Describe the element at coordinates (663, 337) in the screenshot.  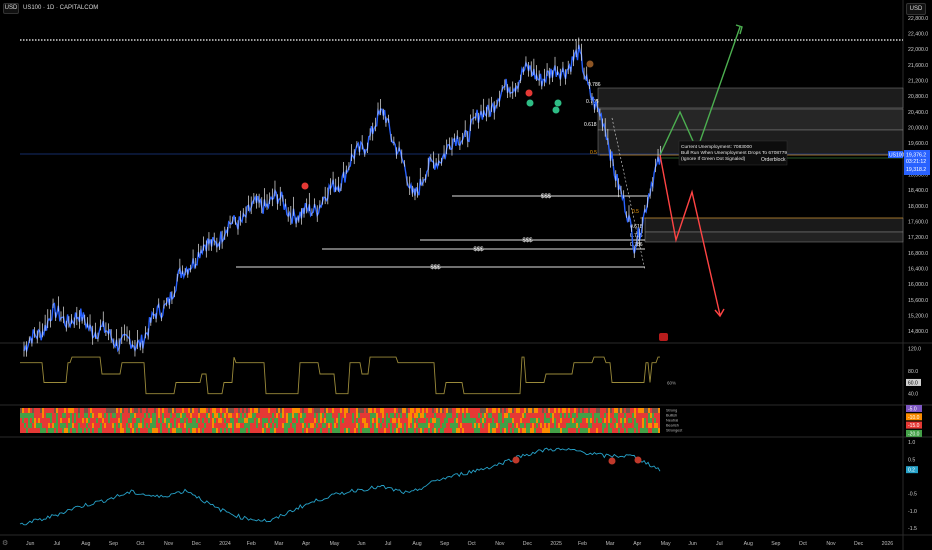
I see `flag-icon` at that location.